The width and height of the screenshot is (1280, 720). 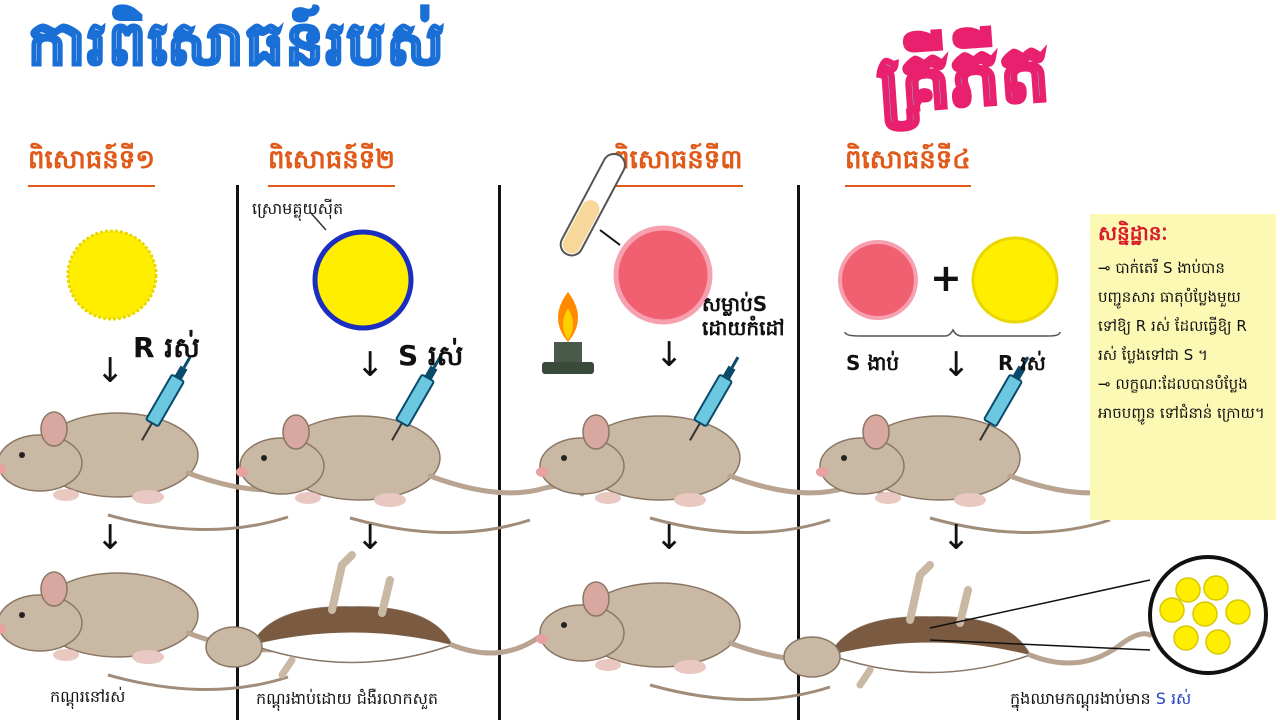 I want to click on outcome-4-prefix: ក្នុងឈាមកណ្ដុរងាប់មាន, so click(x=1083, y=698).